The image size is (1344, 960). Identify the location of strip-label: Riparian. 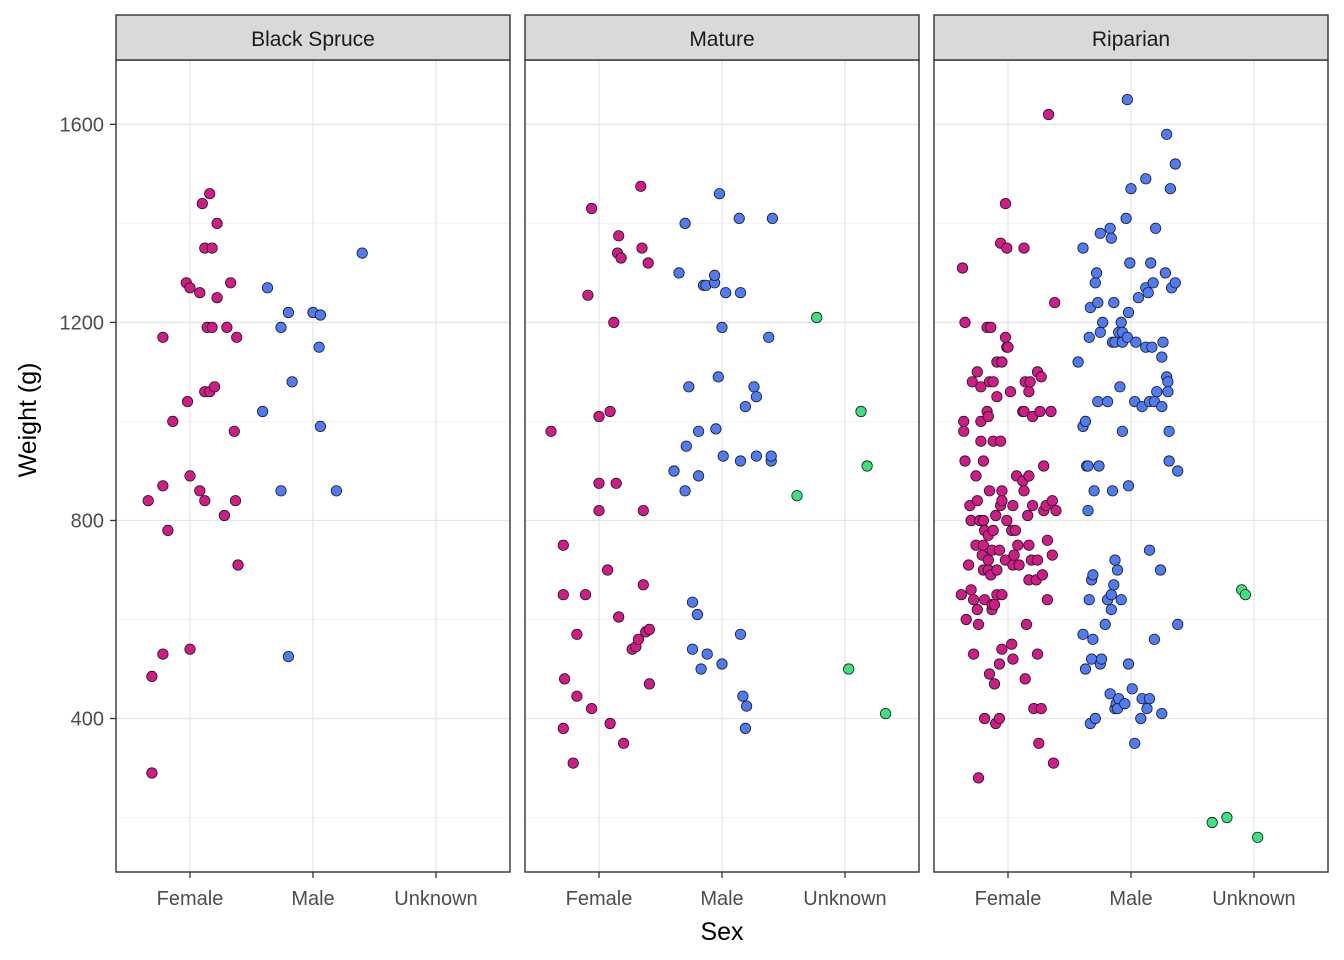
(1131, 39).